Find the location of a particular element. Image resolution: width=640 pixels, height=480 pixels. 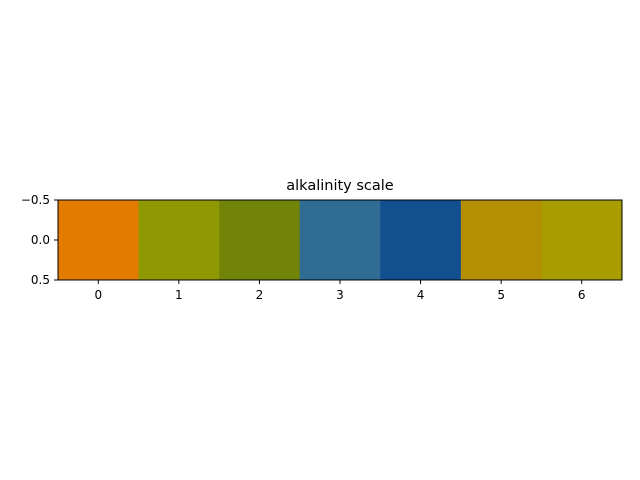

heatmap-cells is located at coordinates (340, 240).